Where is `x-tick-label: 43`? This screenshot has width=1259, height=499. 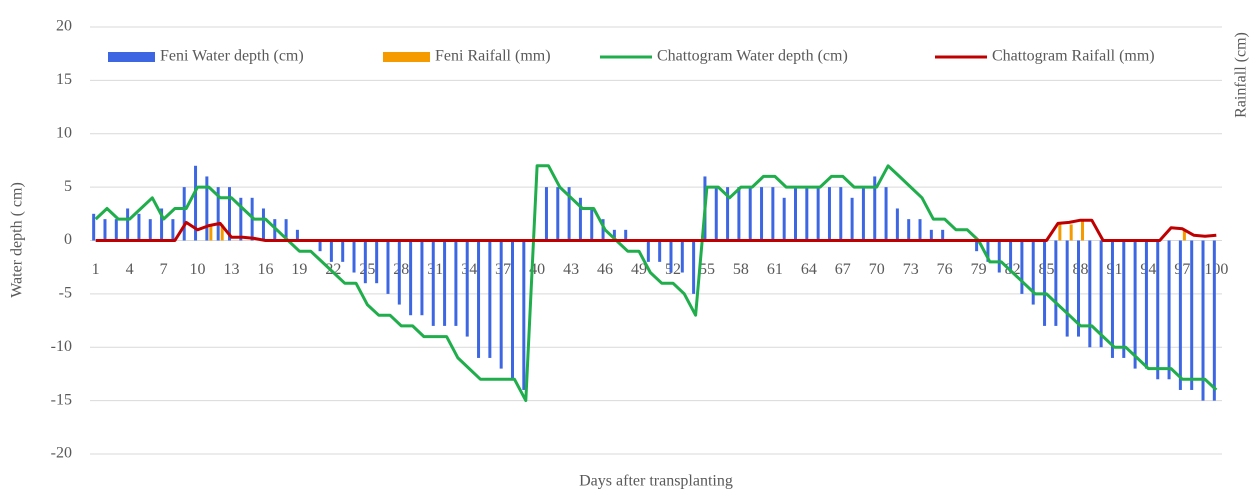 x-tick-label: 43 is located at coordinates (571, 269).